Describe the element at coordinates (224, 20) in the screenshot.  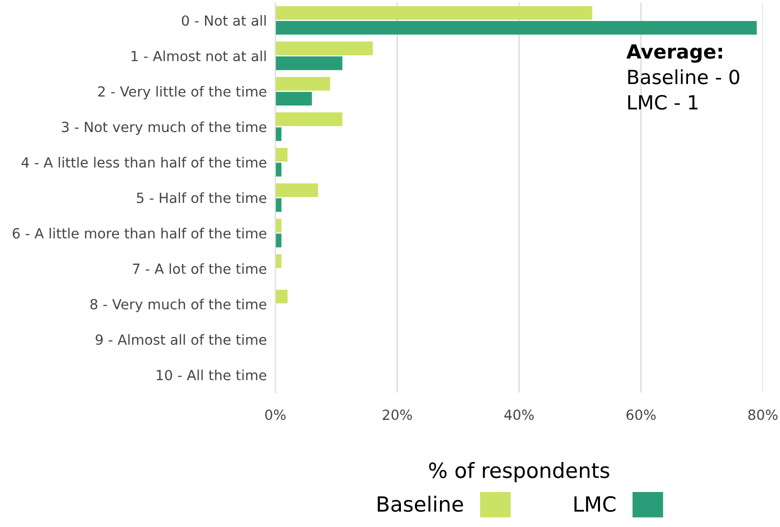
I see `y-tick-label: 0 - Not at all` at that location.